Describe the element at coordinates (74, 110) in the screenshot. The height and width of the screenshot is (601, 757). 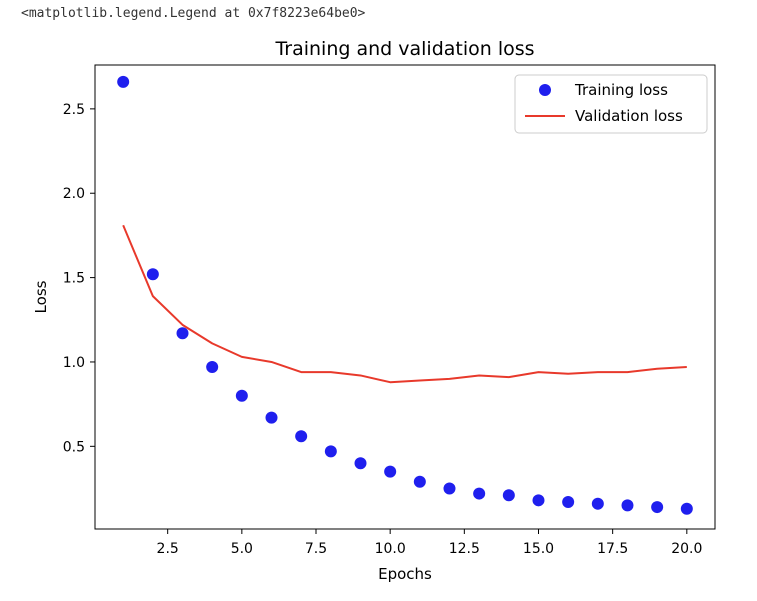
I see `y-tick-label: 2.5` at that location.